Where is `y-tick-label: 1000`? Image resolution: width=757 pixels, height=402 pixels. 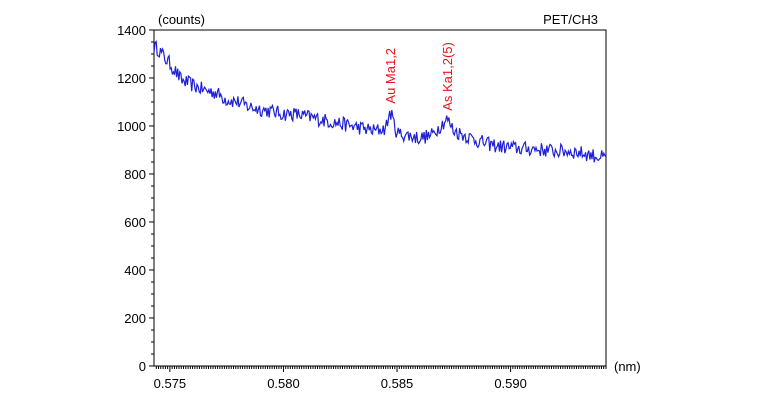
y-tick-label: 1000 is located at coordinates (131, 126).